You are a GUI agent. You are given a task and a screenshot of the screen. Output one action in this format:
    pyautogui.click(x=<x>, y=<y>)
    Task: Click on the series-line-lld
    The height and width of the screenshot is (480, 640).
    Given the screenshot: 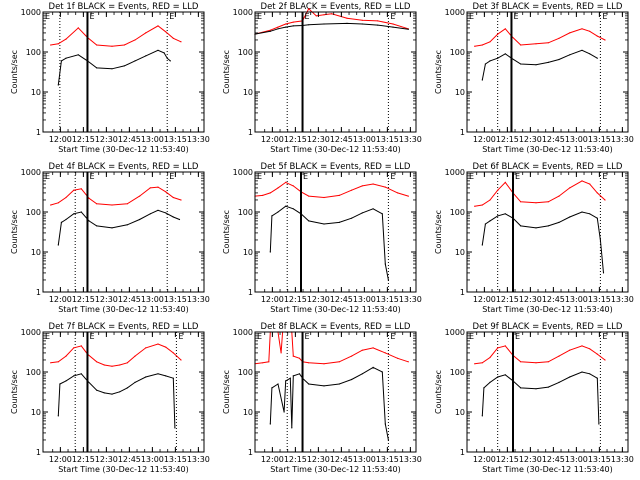 What is the action you would take?
    pyautogui.click(x=540, y=37)
    